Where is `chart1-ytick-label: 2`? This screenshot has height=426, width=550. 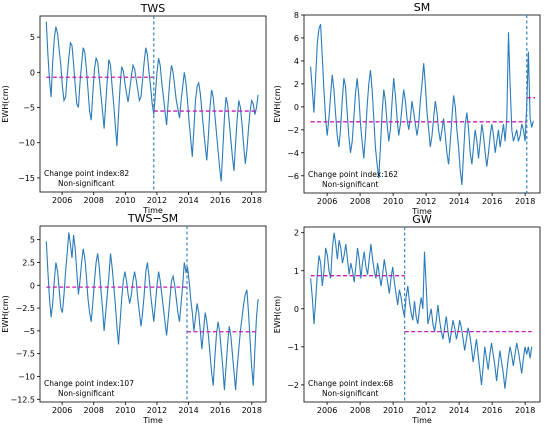 chart1-ytick-label: 2 is located at coordinates (296, 84).